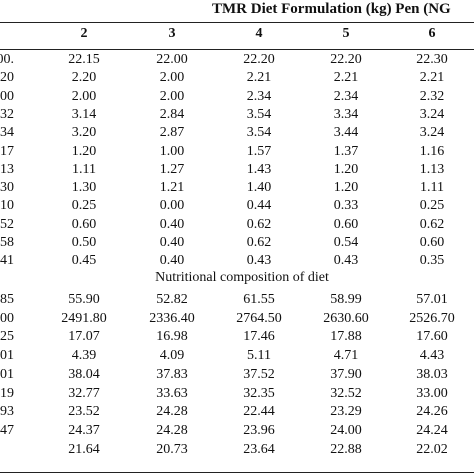  What do you see at coordinates (237, 99) in the screenshot?
I see `table-row: 00 2.00 2.00 2.34 2.34 2.32` at bounding box center [237, 99].